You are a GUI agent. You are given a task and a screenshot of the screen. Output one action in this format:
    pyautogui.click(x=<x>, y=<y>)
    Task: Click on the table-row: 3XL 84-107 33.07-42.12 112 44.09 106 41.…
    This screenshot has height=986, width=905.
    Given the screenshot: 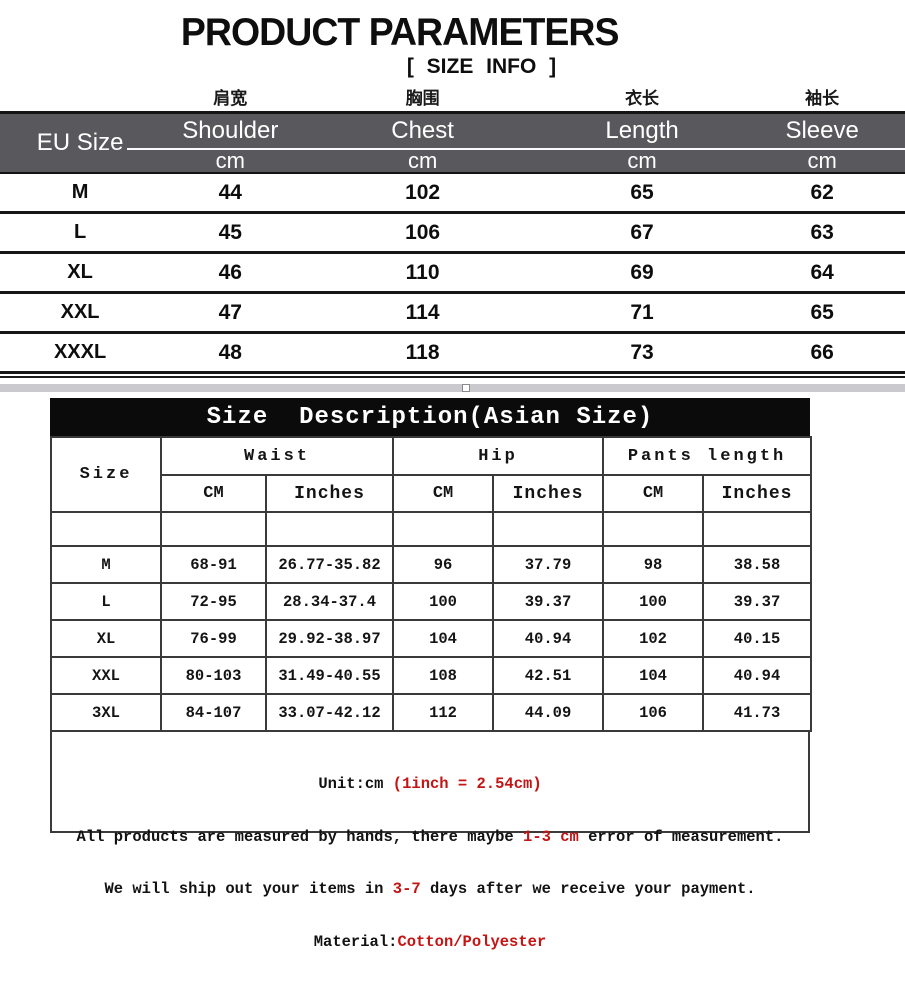 What is the action you would take?
    pyautogui.click(x=431, y=712)
    